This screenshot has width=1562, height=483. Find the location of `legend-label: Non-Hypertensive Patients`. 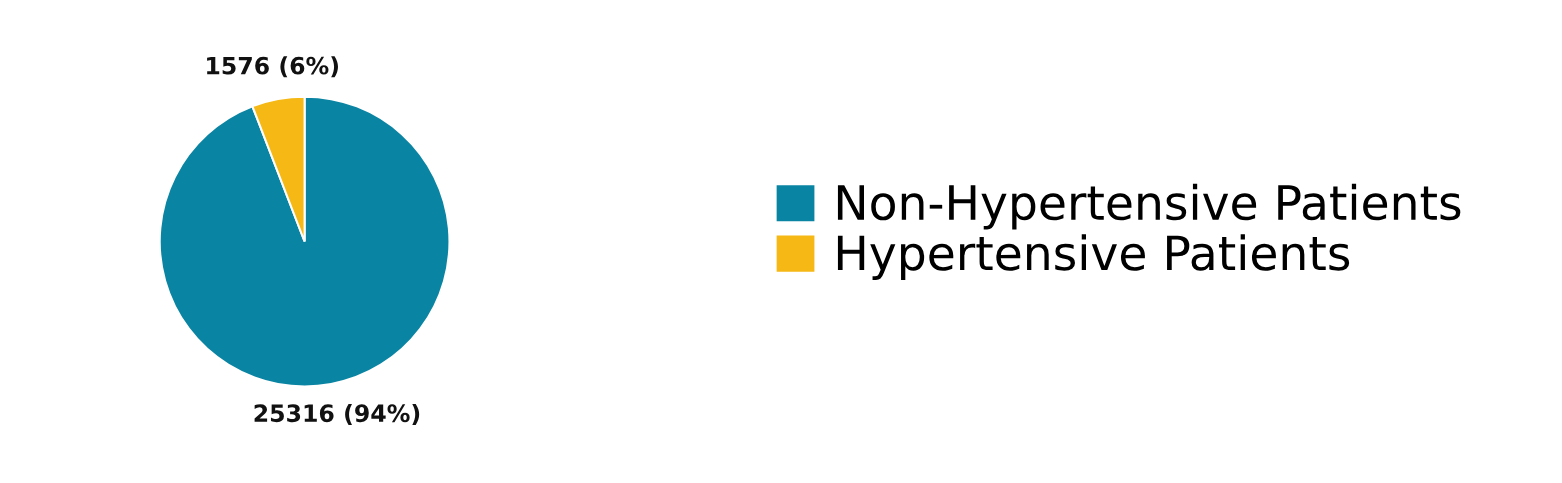

legend-label: Non-Hypertensive Patients is located at coordinates (1149, 206).